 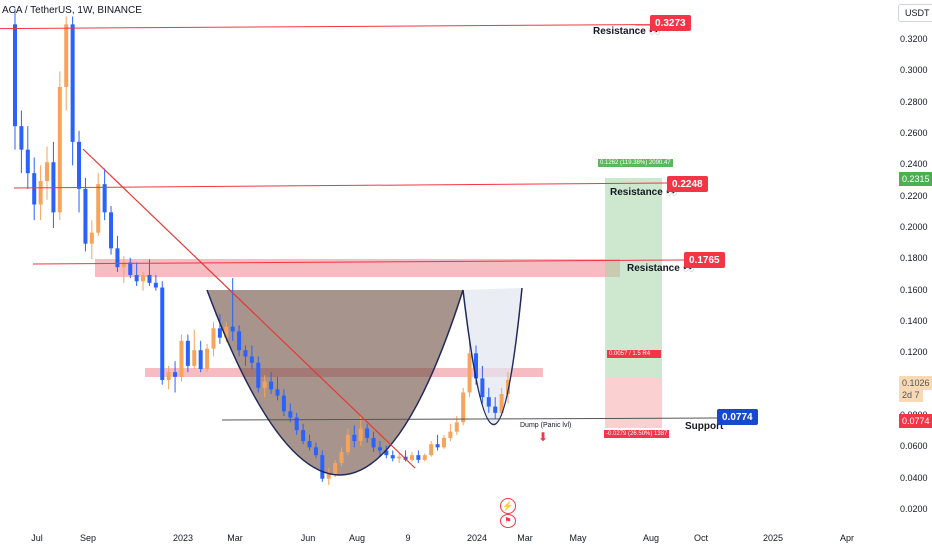 What do you see at coordinates (357, 268) in the screenshot?
I see `supply-zone` at bounding box center [357, 268].